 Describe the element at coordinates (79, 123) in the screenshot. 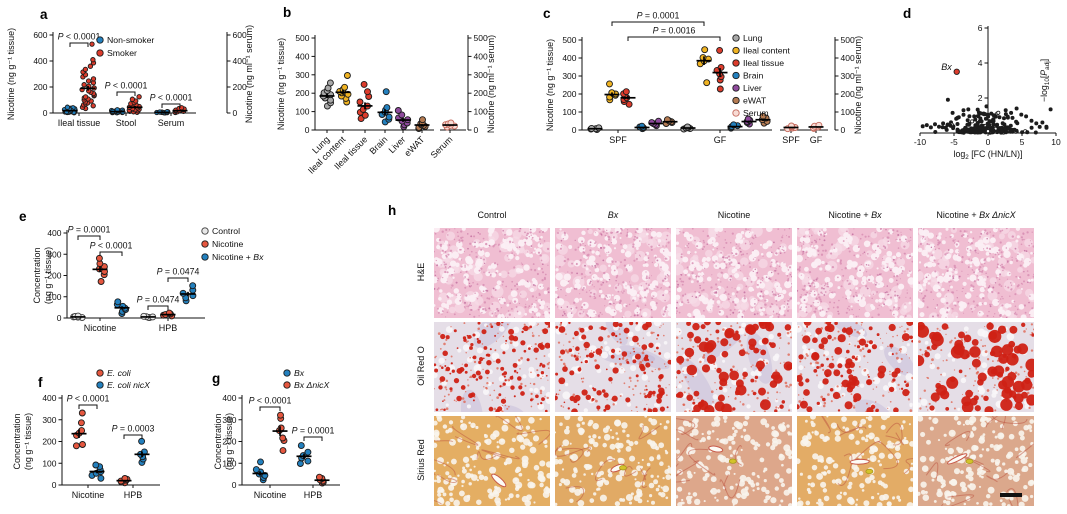

I see `svg-text: Ileal tissue` at that location.